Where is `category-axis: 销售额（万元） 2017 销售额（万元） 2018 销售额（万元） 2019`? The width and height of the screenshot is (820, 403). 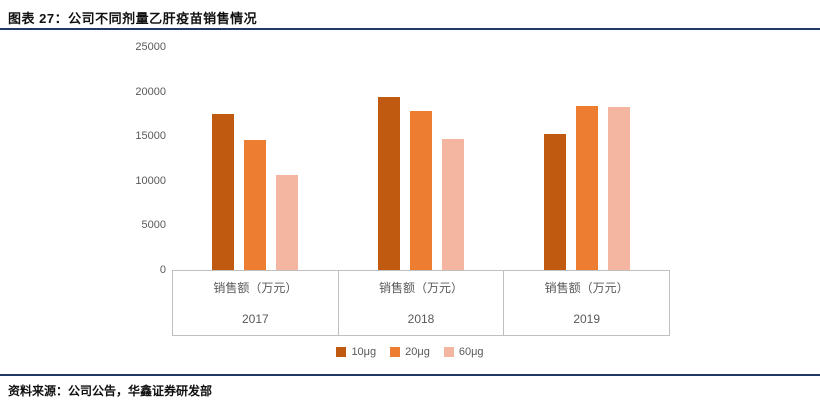
category-axis: 销售额（万元） 2017 销售额（万元） 2018 销售额（万元） 2019 is located at coordinates (421, 303).